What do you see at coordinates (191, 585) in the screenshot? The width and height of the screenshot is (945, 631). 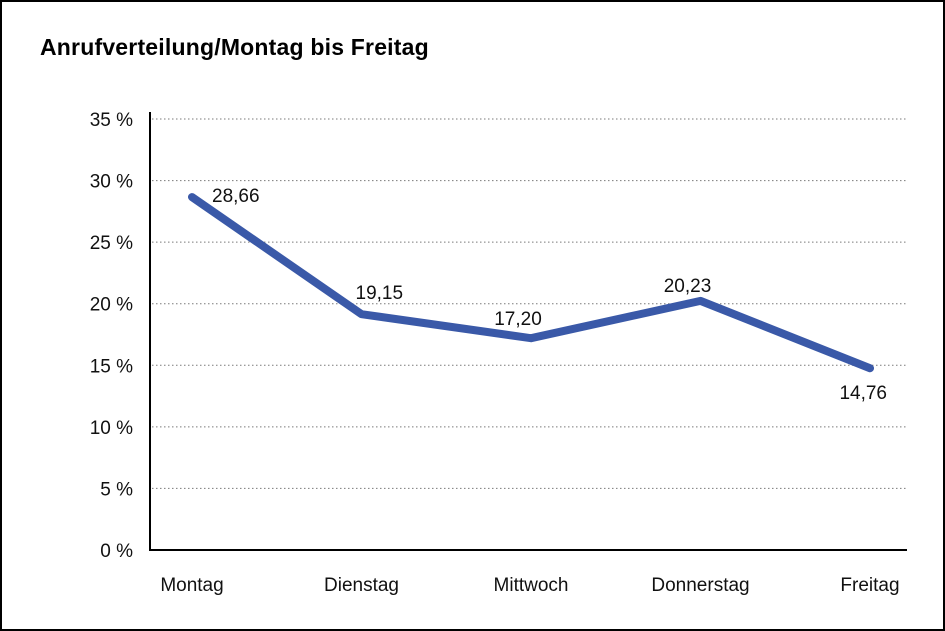 I see `x-tick-label: Montag` at bounding box center [191, 585].